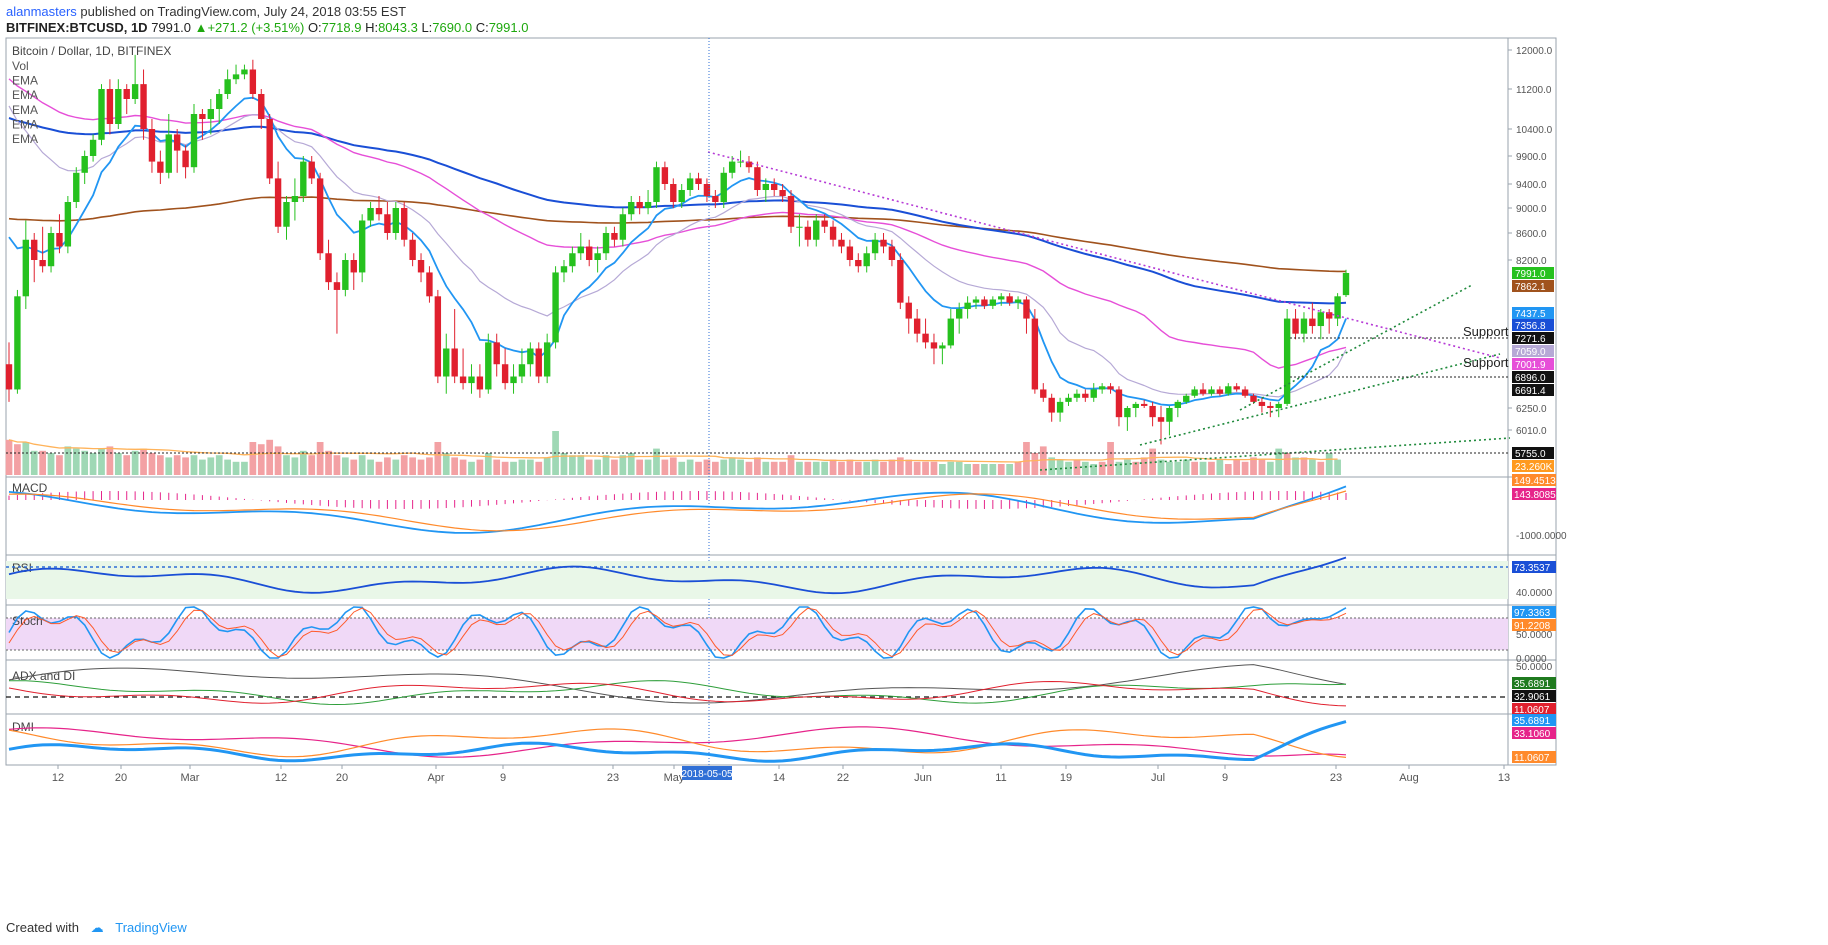 This screenshot has height=945, width=1828. What do you see at coordinates (30, 488) in the screenshot?
I see `macd-label: MACD` at bounding box center [30, 488].